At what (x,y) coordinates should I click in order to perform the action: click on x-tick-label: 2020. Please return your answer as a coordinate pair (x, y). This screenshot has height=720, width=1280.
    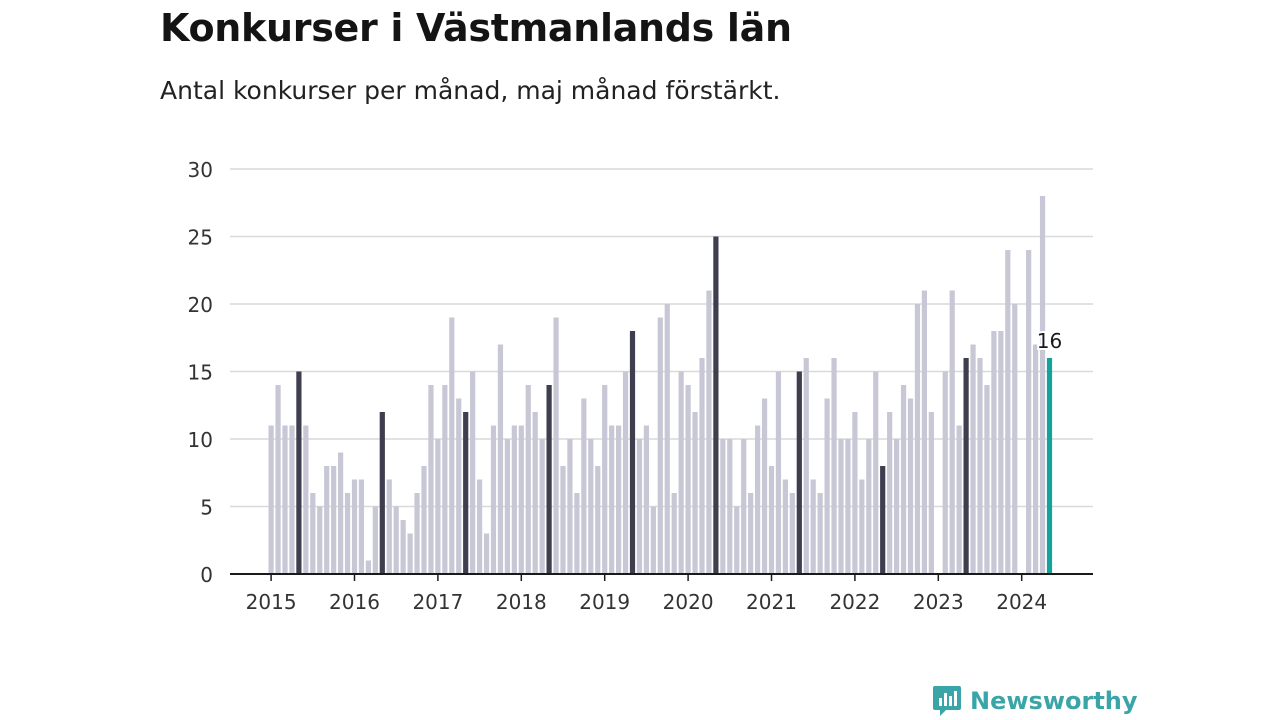
    Looking at the image, I should click on (688, 602).